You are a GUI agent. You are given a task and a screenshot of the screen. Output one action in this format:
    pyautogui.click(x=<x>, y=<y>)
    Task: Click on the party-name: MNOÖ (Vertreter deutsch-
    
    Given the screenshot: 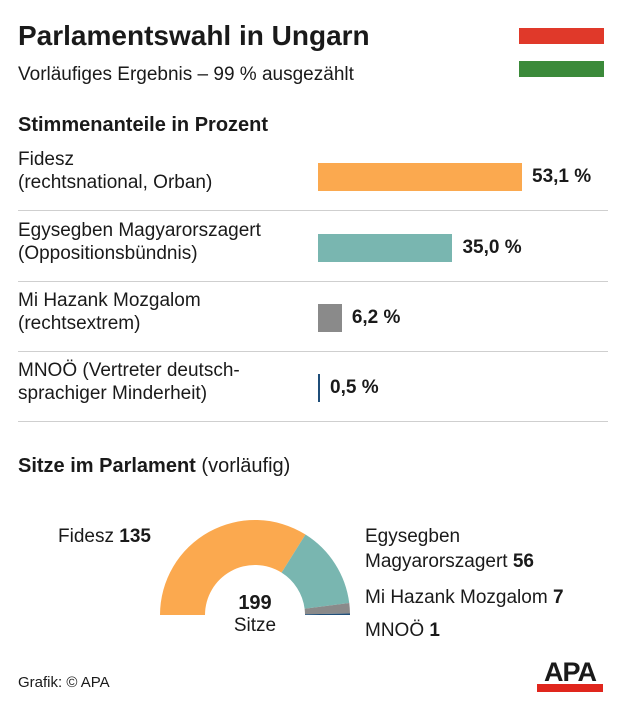 What is the action you would take?
    pyautogui.click(x=129, y=370)
    